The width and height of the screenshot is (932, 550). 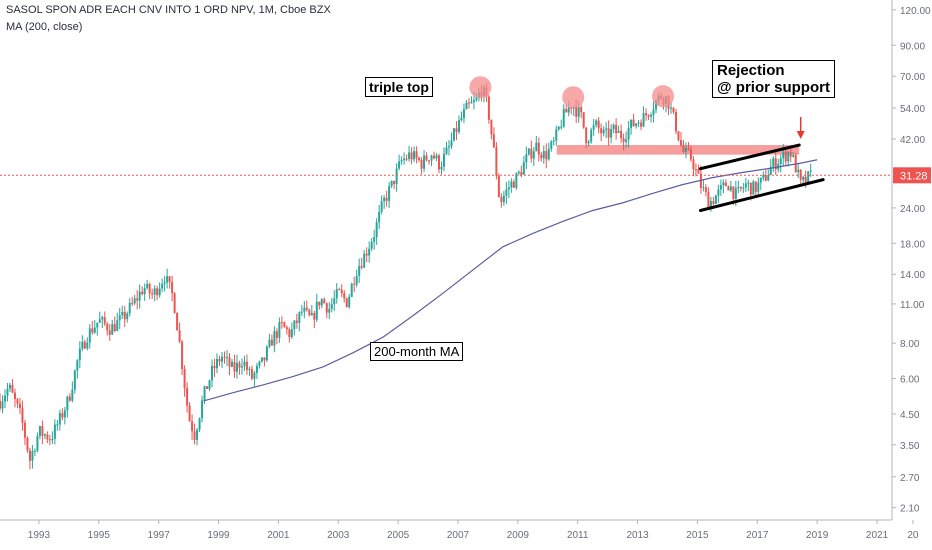 I want to click on x-tick-label: 1999, so click(x=218, y=535).